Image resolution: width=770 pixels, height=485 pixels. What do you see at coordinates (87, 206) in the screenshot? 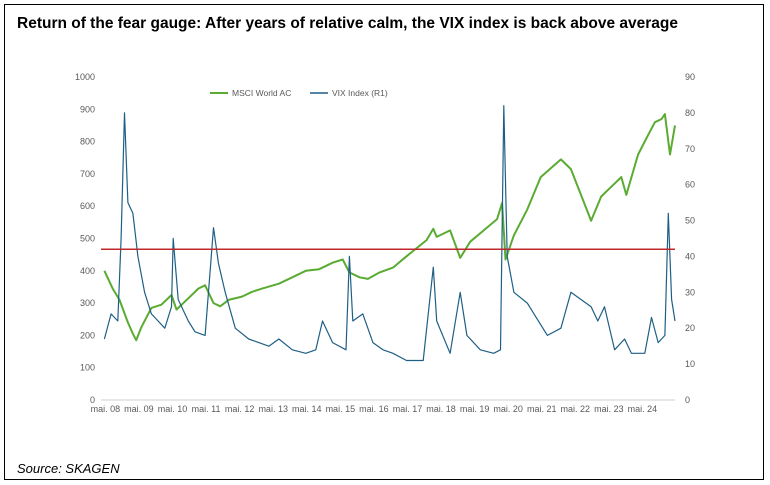
I see `y-left-tick-label: 600` at bounding box center [87, 206].